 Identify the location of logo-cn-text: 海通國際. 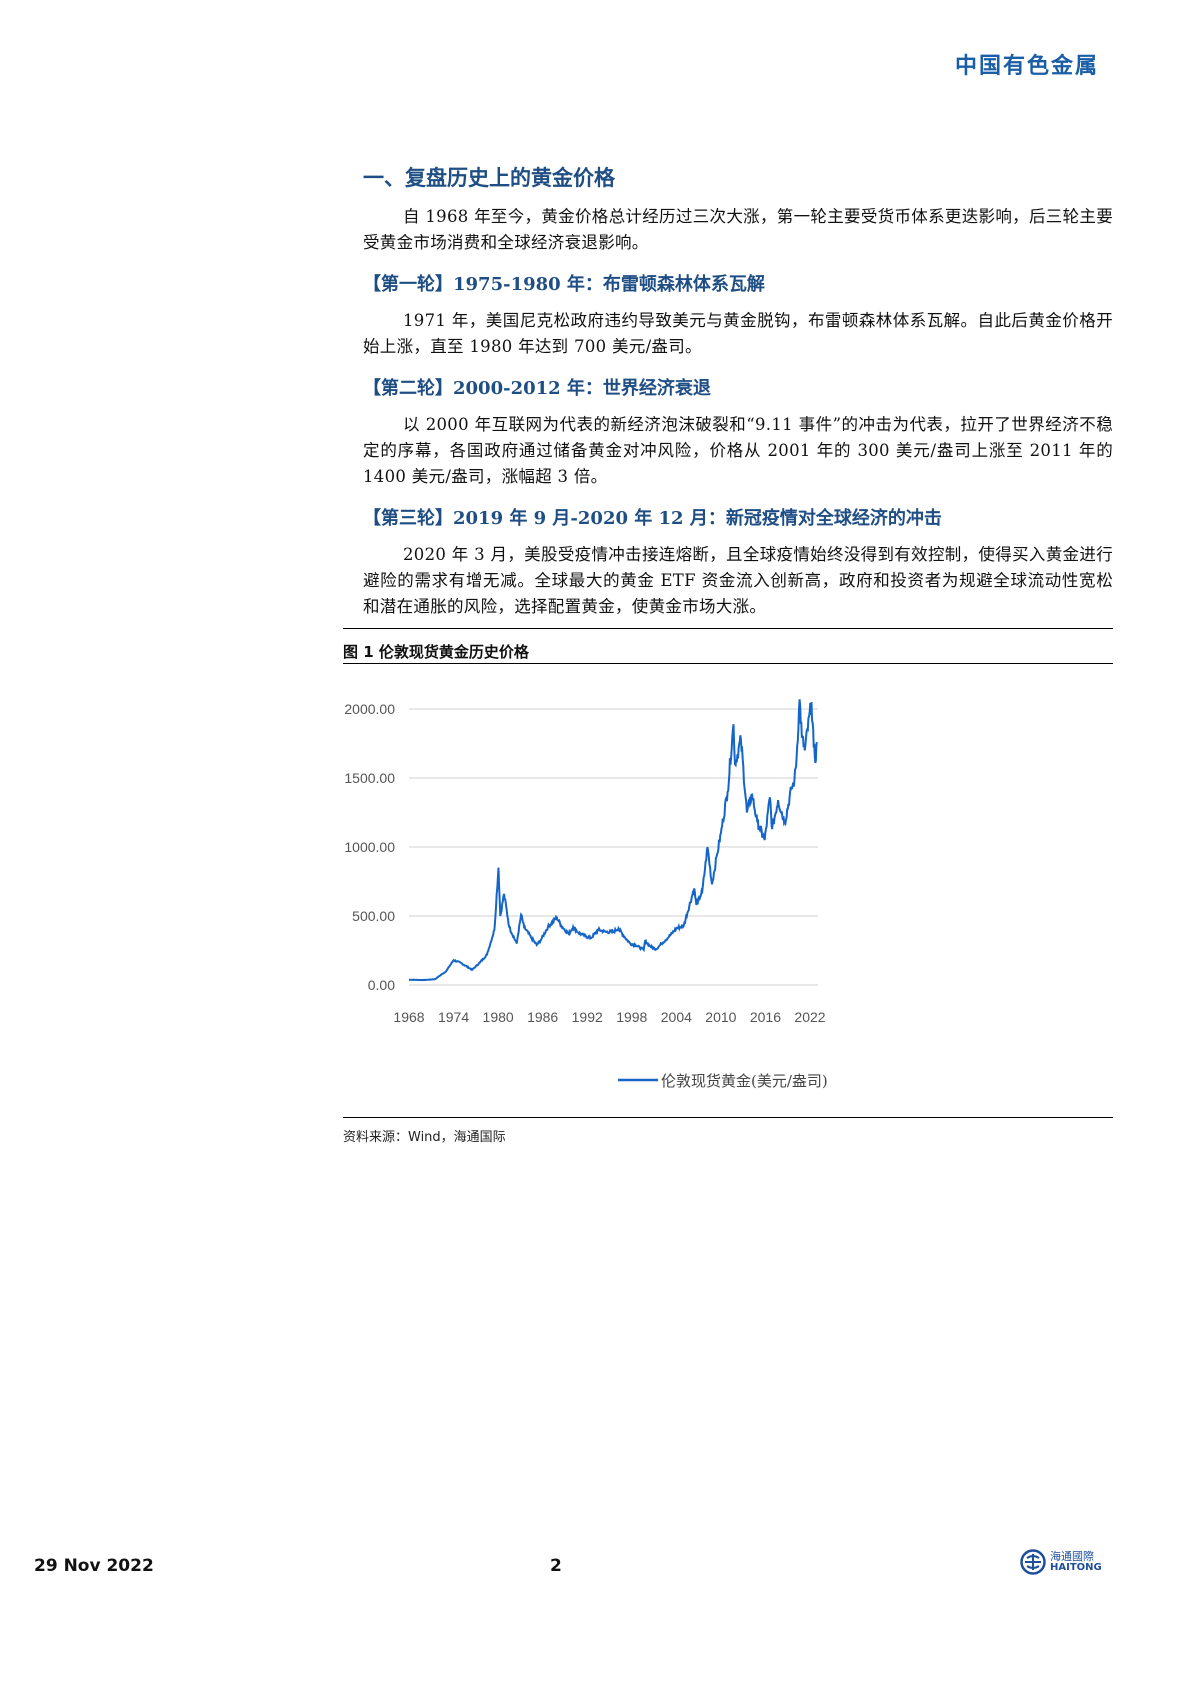
(1072, 1556).